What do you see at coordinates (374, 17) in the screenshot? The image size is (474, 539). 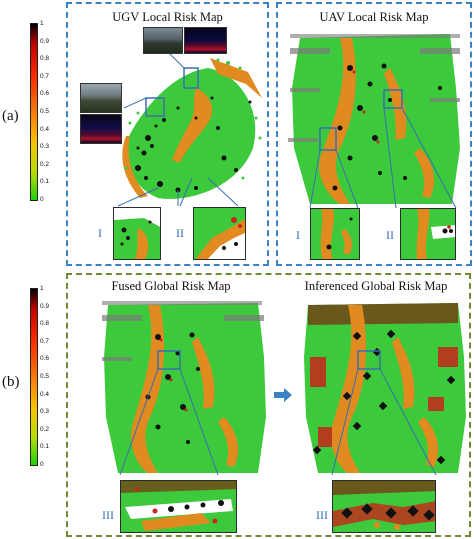 I see `uav-title: UAV Local Risk Map` at bounding box center [374, 17].